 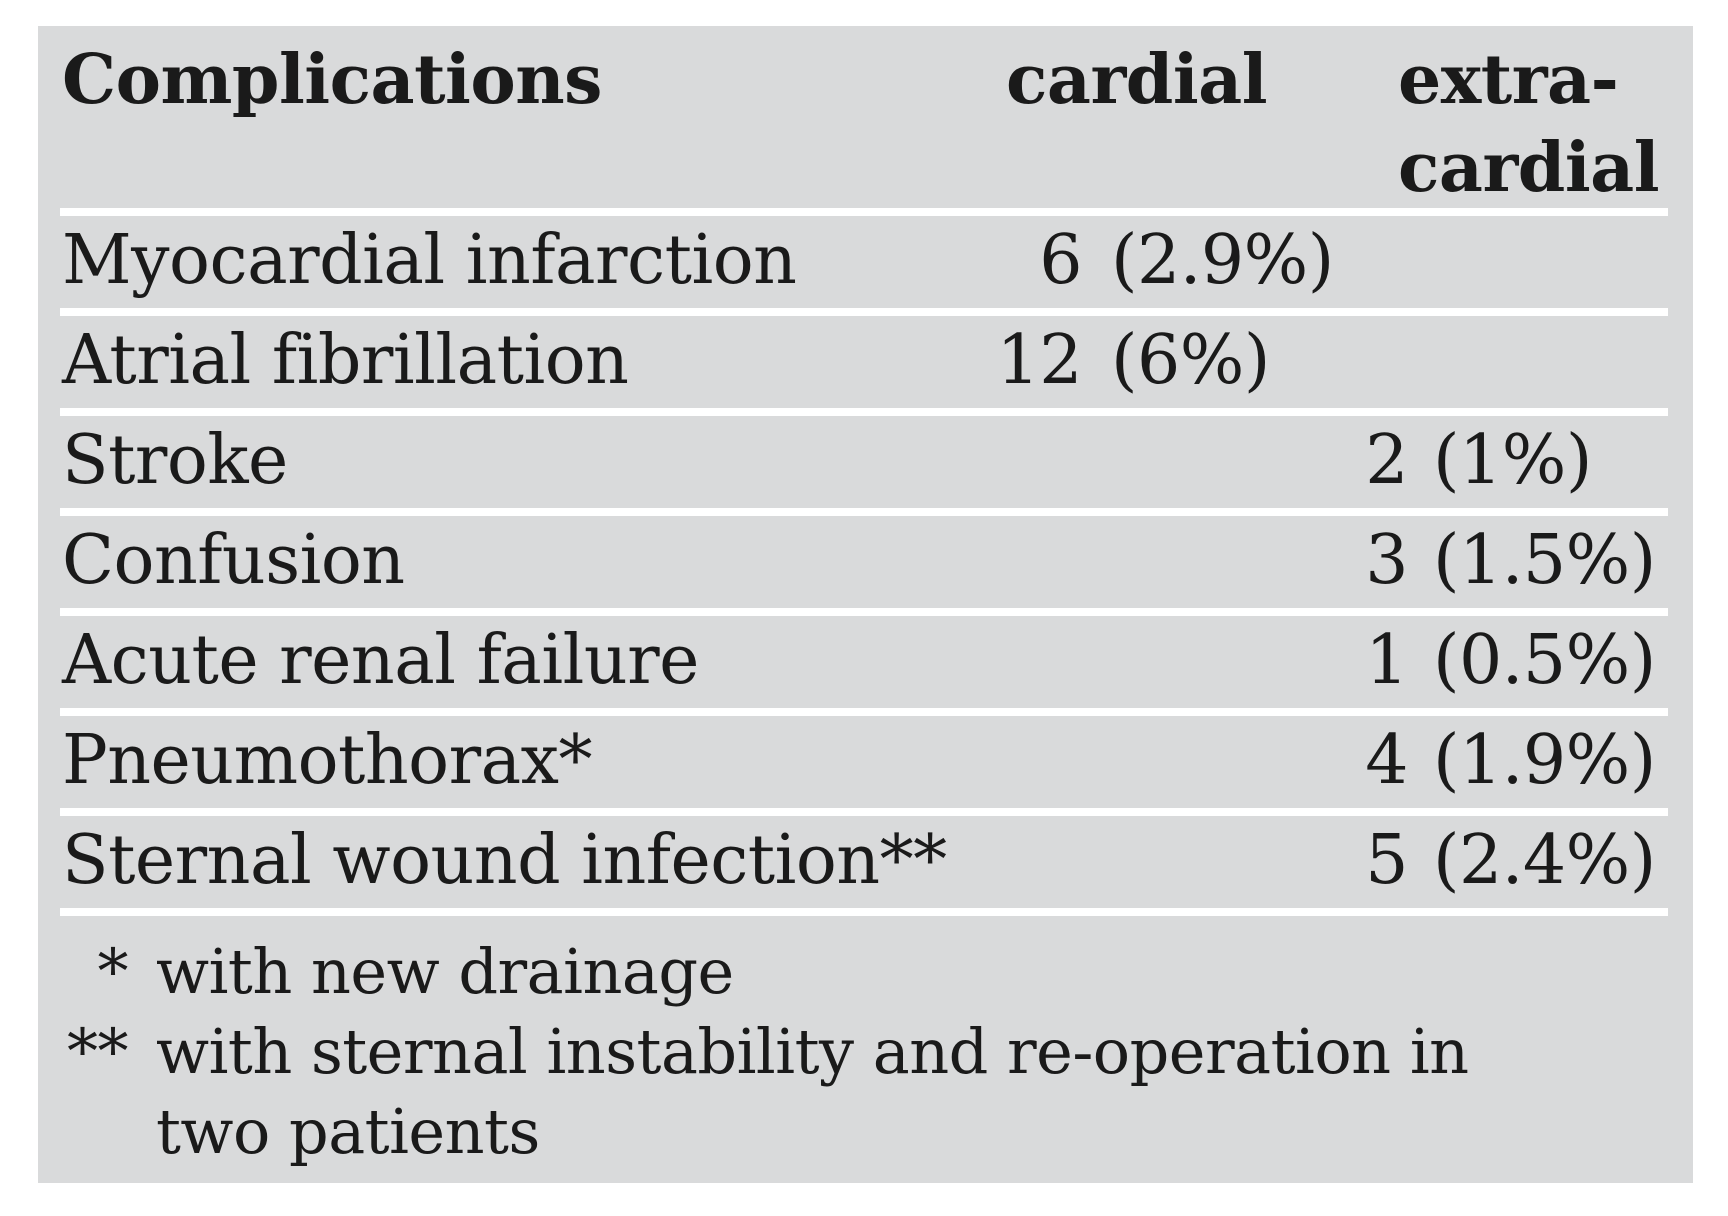 I want to click on header-extracardial: extra-cardial, so click(x=1529, y=124).